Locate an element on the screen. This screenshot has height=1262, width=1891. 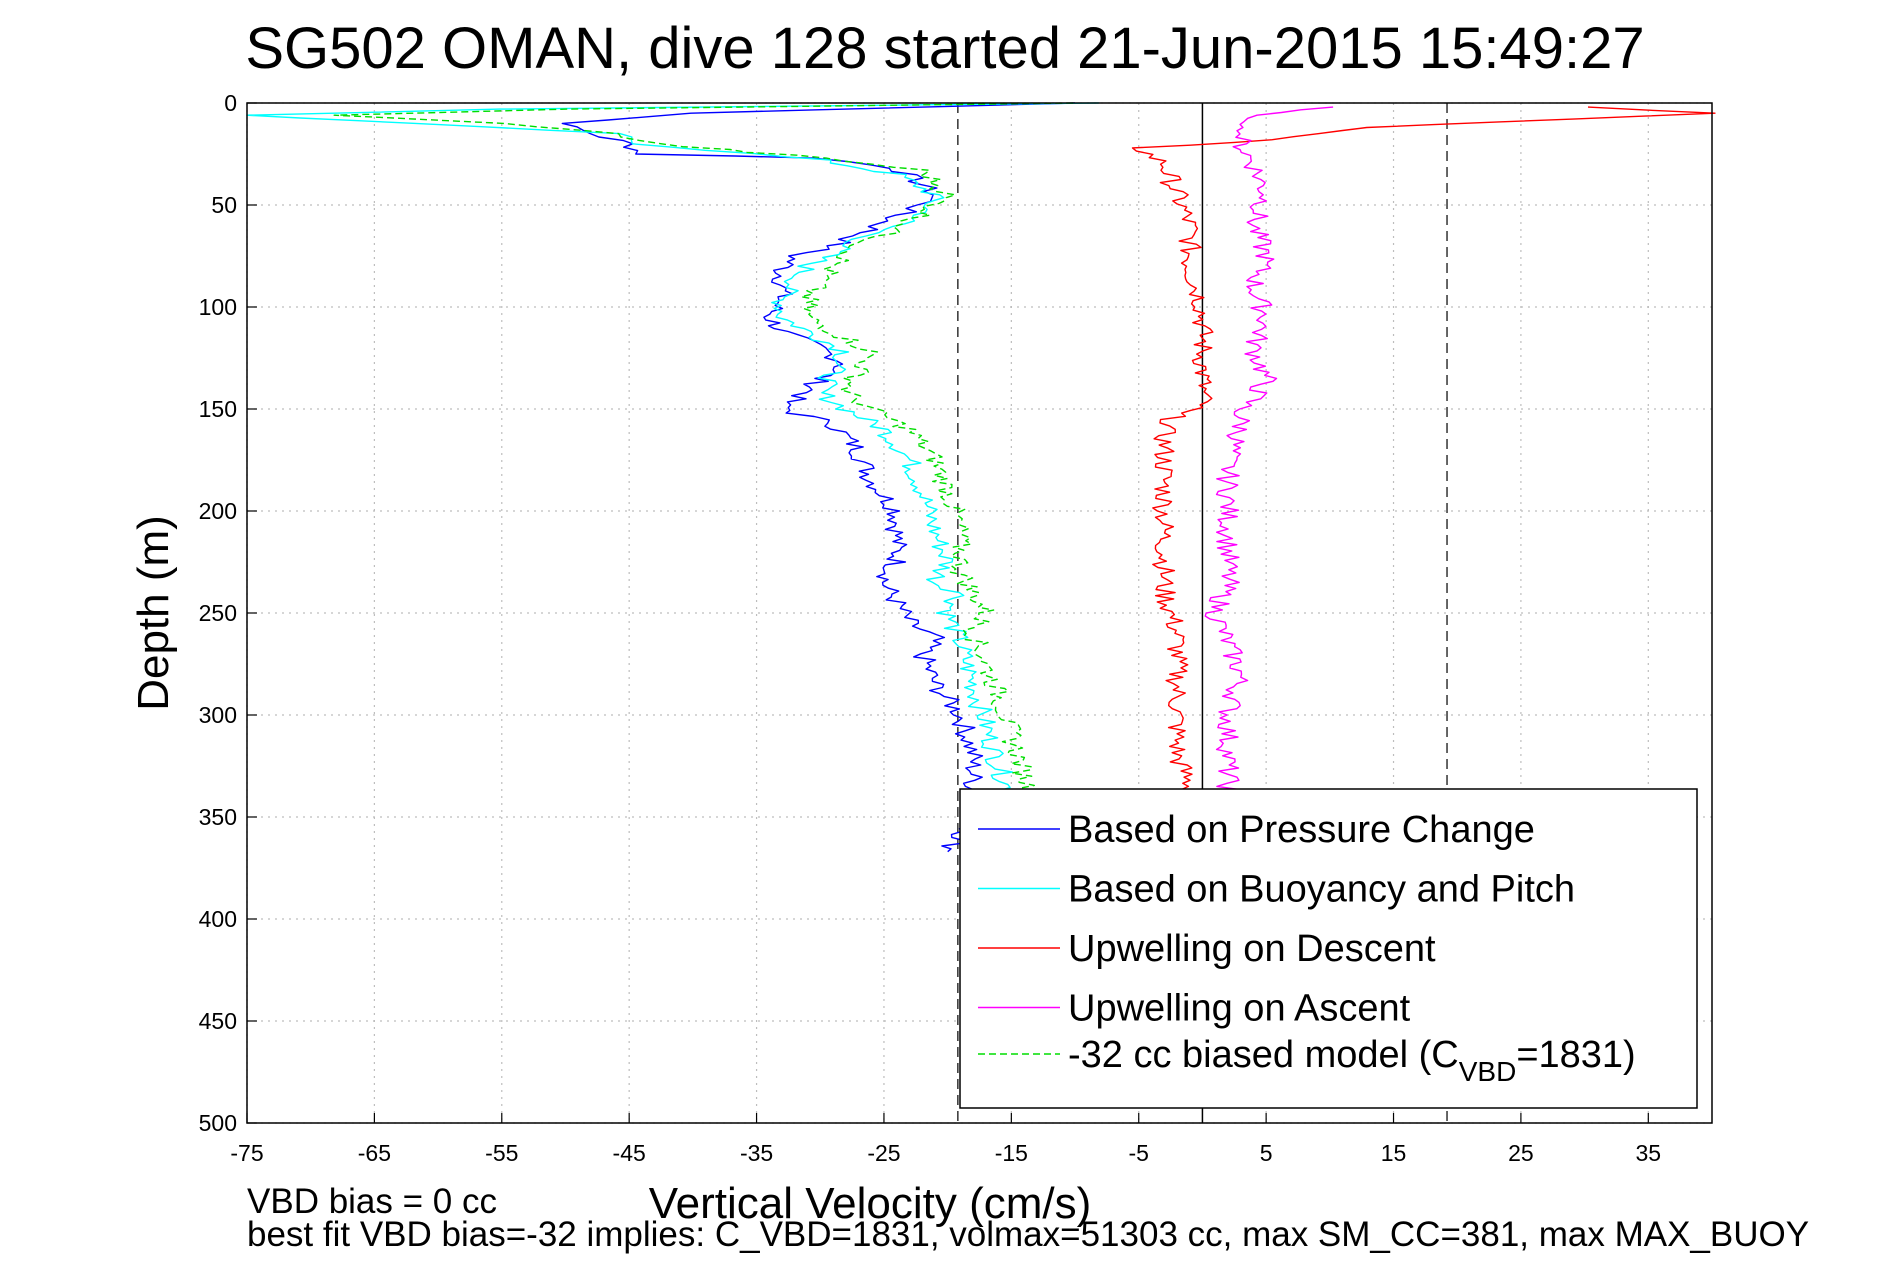
legend-label: Upwelling on Ascent is located at coordinates (1239, 1009).